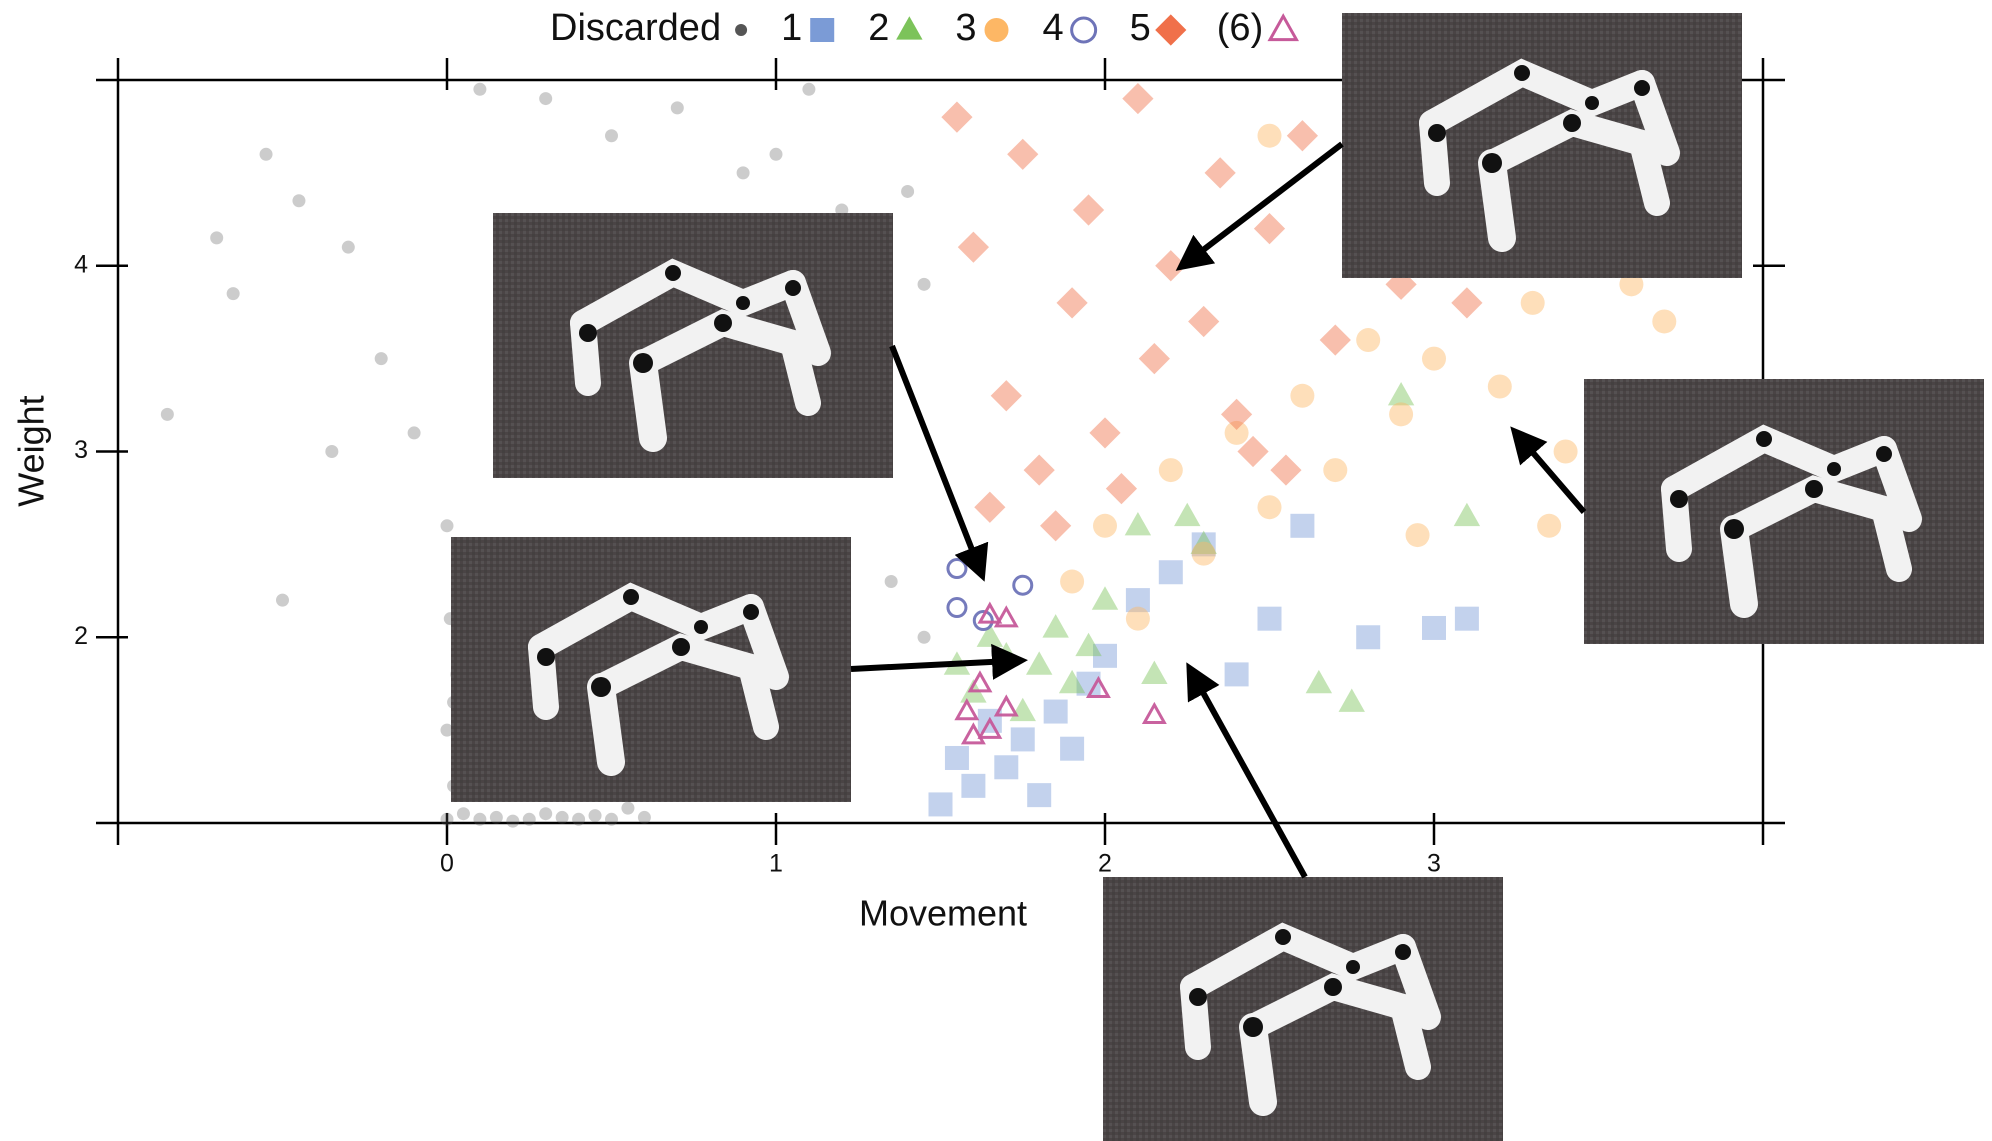 The width and height of the screenshot is (1992, 1141). Describe the element at coordinates (81, 636) in the screenshot. I see `y-tick-label: 2` at that location.